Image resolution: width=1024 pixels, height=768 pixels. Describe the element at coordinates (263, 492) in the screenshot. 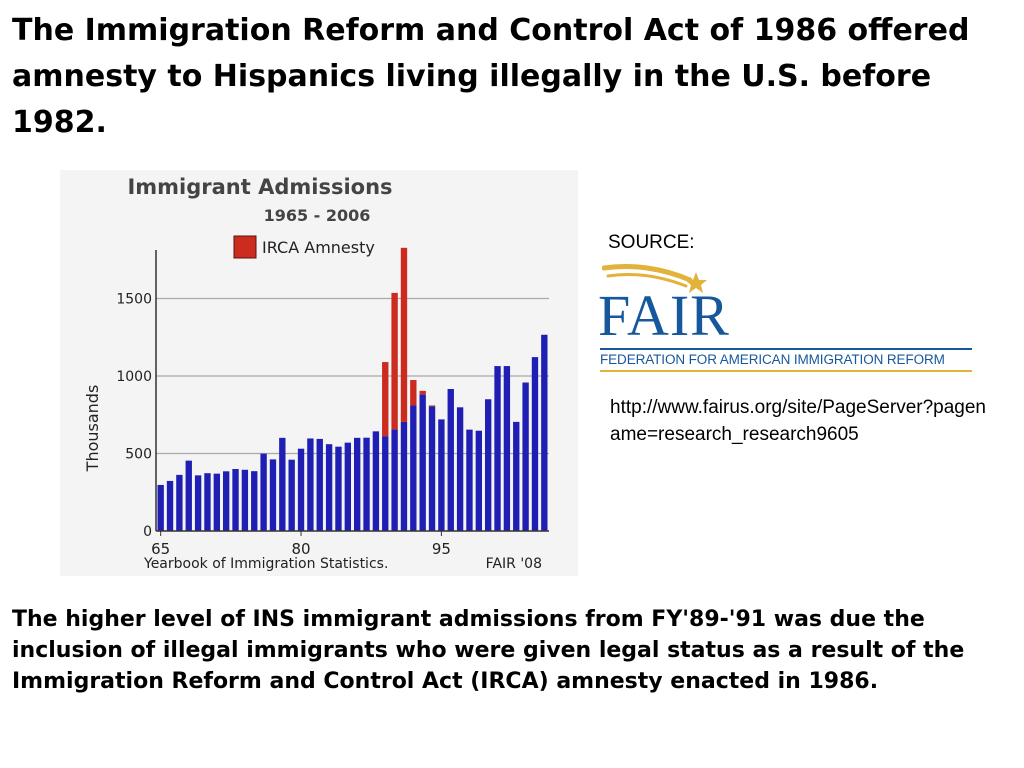

I see `bar-regular-1976` at that location.